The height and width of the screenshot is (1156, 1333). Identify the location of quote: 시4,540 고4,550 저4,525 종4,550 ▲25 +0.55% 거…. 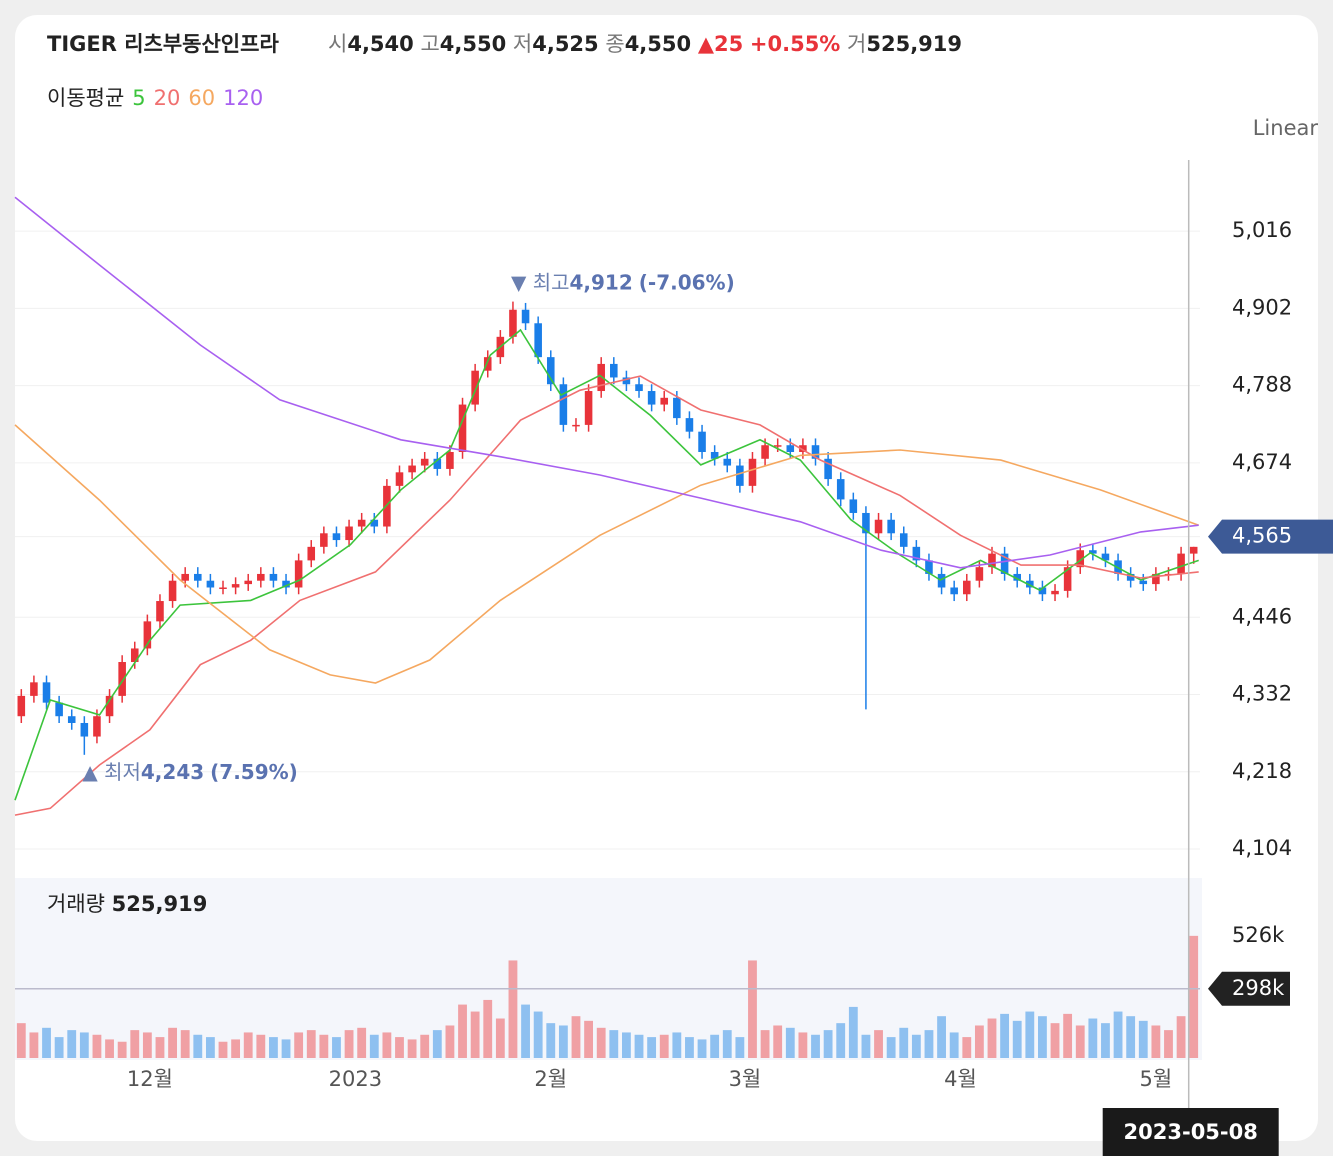
(645, 44).